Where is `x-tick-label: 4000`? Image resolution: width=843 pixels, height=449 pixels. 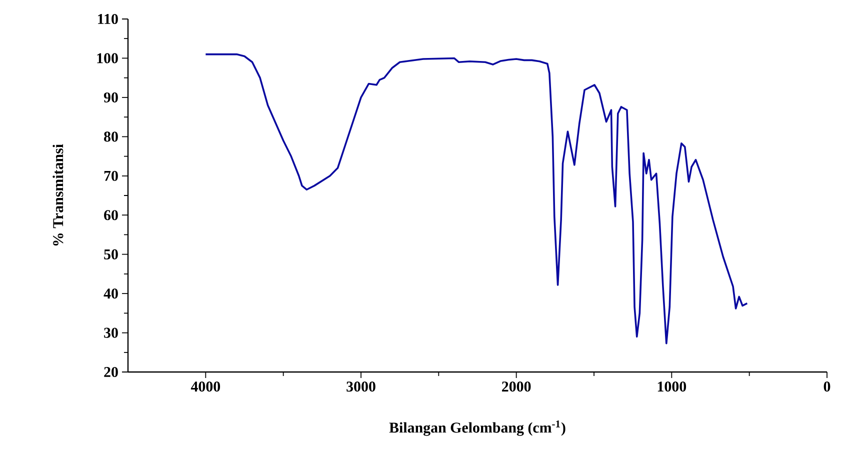
x-tick-label: 4000 is located at coordinates (205, 387).